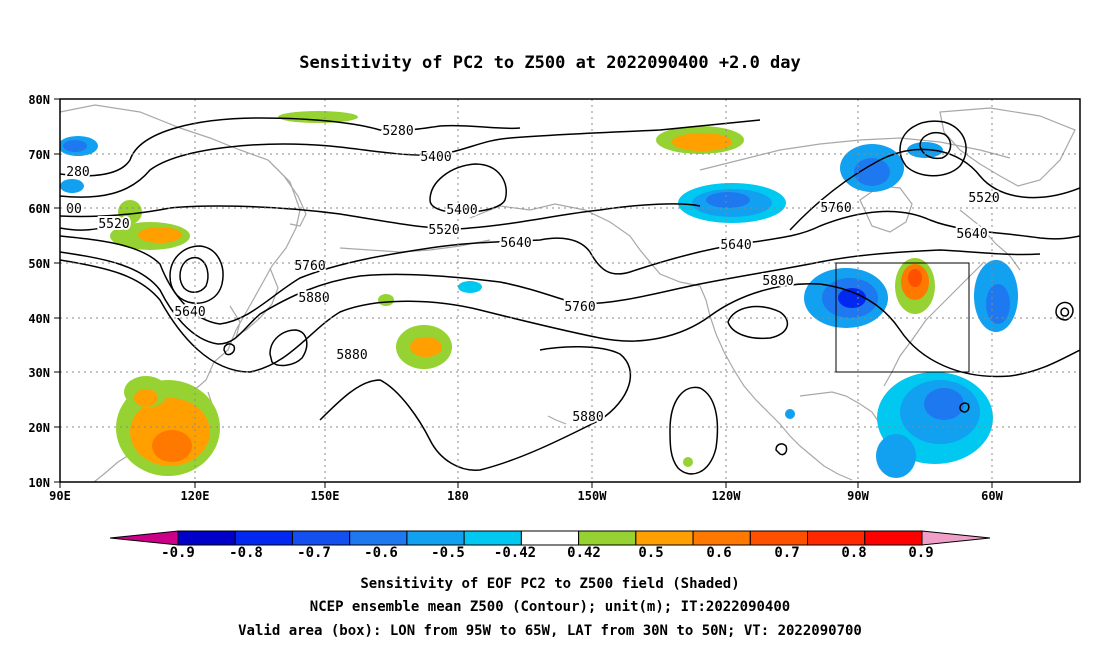 The height and width of the screenshot is (650, 1100). Describe the element at coordinates (288, 348) in the screenshot. I see `contour-5880-high-pacific` at that location.